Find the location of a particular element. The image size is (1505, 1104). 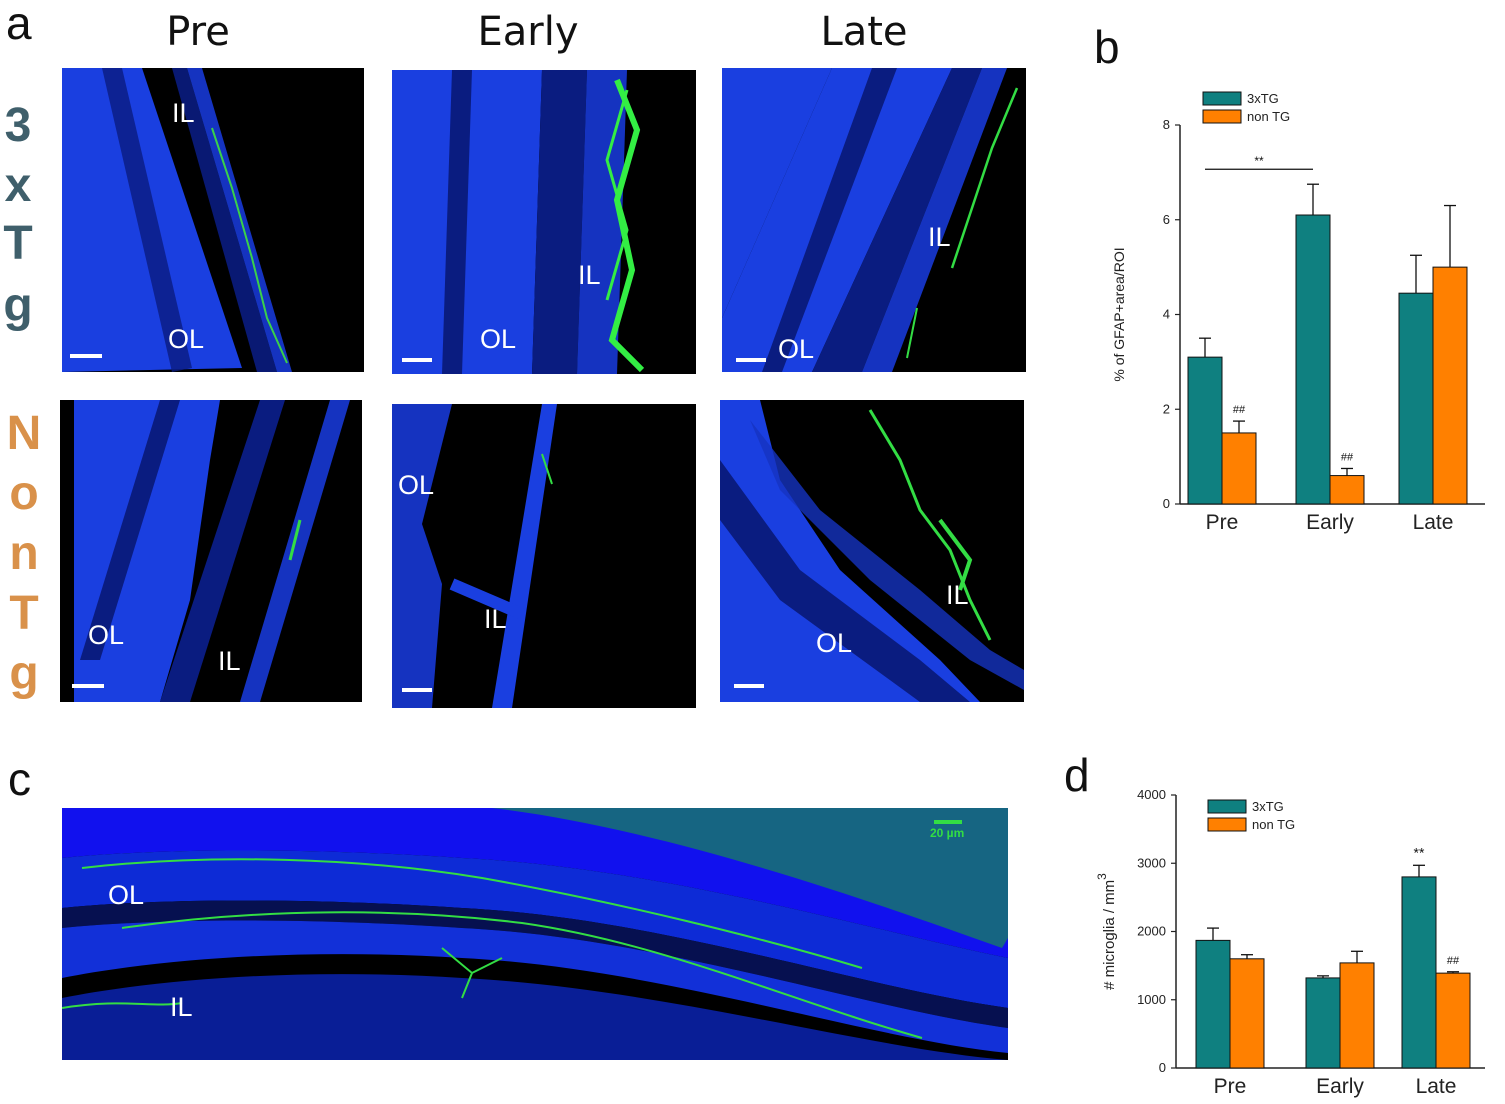

y-axis-label: % of GFAP+area/ROI is located at coordinates (1119, 314).